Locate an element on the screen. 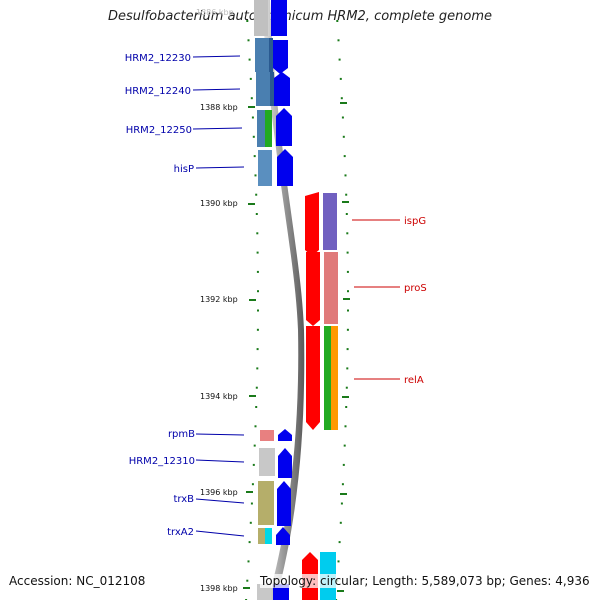 The height and width of the screenshot is (600, 600). gene-label: proS is located at coordinates (415, 288).